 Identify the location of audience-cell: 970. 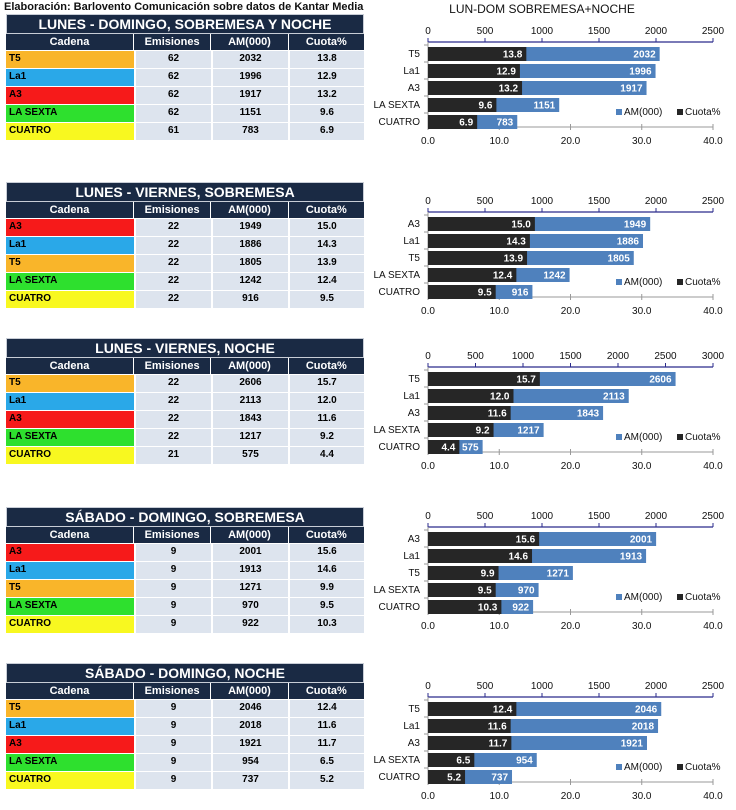
(249, 606).